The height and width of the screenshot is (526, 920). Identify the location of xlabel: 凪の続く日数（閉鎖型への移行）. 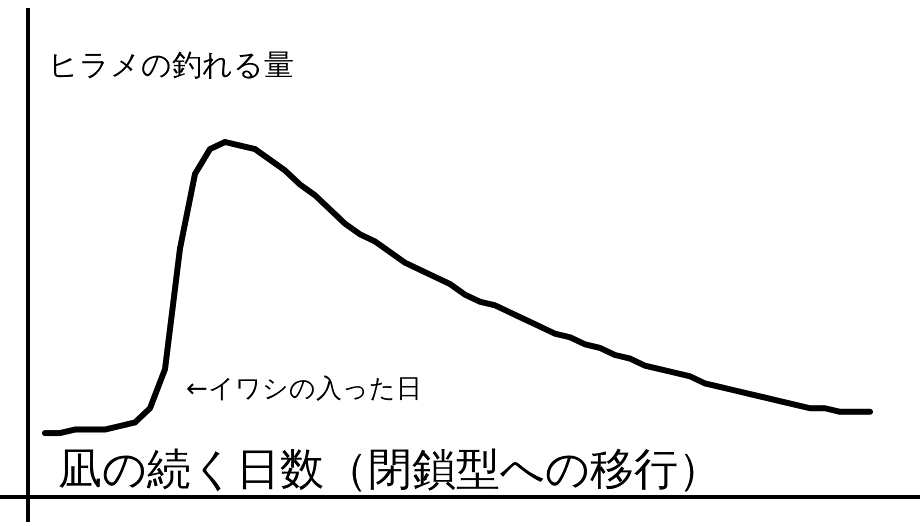
(390, 469).